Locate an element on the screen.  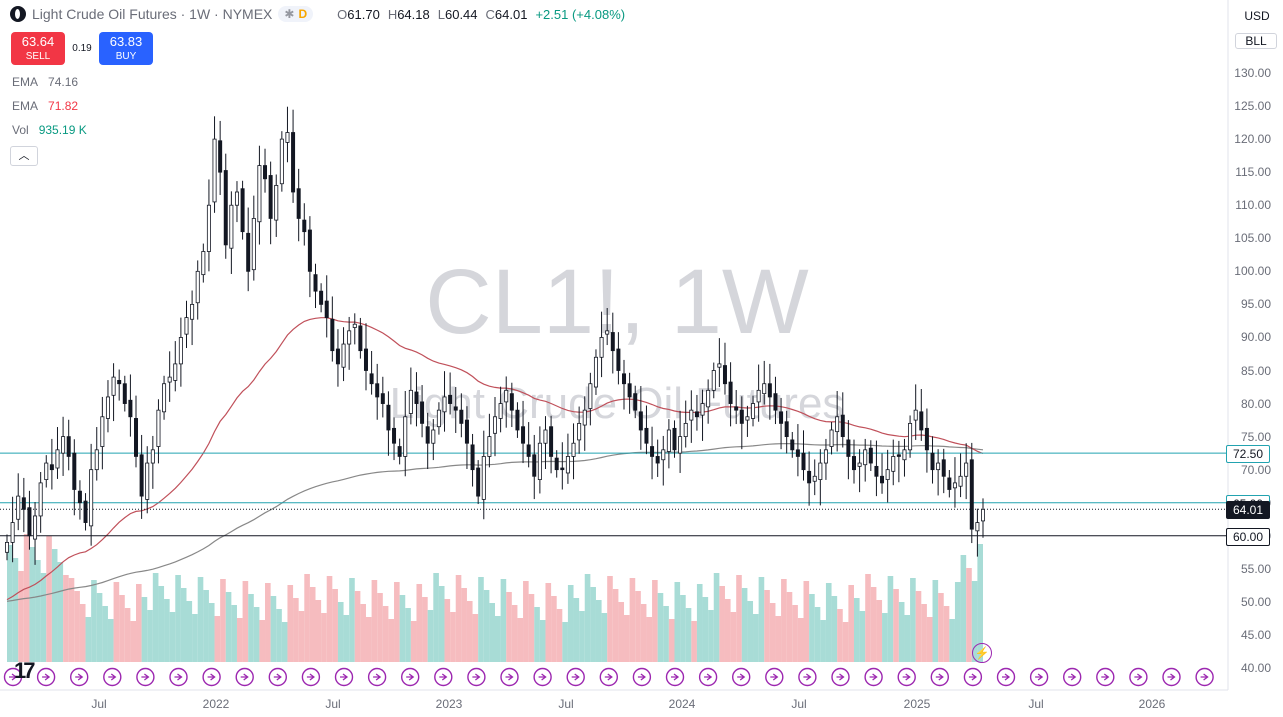
unit-selector: BLL is located at coordinates (1256, 41).